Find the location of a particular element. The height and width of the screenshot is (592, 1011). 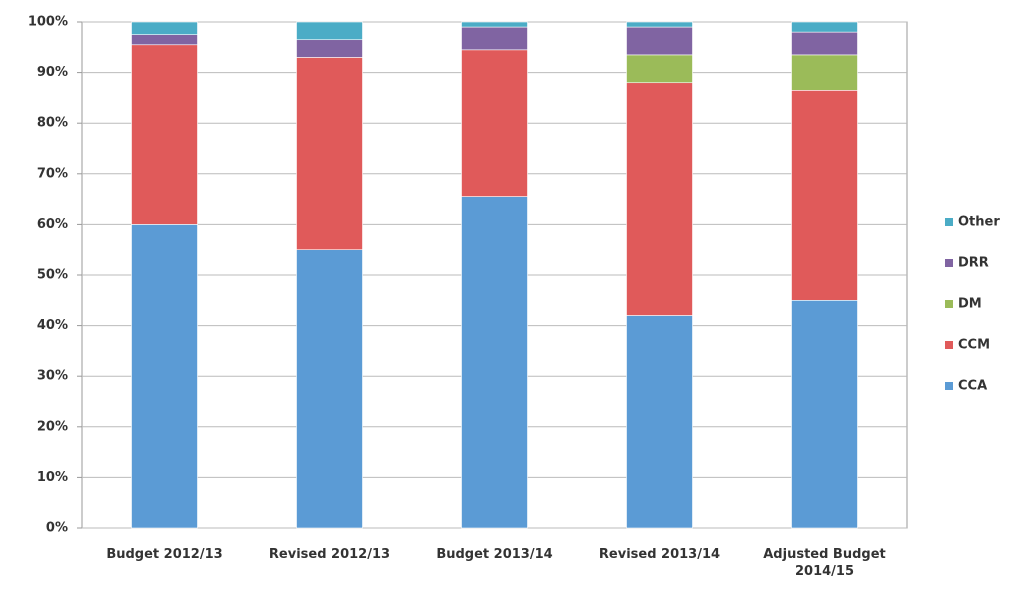

y-tick-label: 90% is located at coordinates (52, 72).